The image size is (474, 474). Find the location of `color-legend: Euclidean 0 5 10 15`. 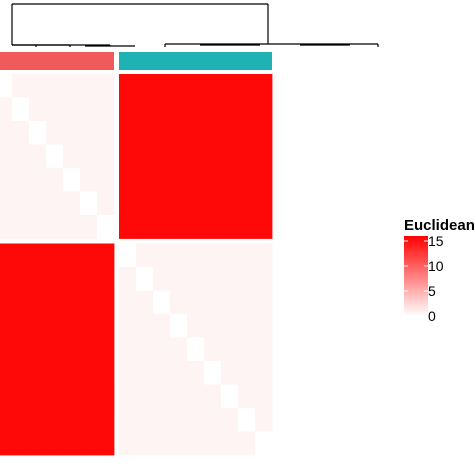

color-legend: Euclidean 0 5 10 15 is located at coordinates (439, 270).